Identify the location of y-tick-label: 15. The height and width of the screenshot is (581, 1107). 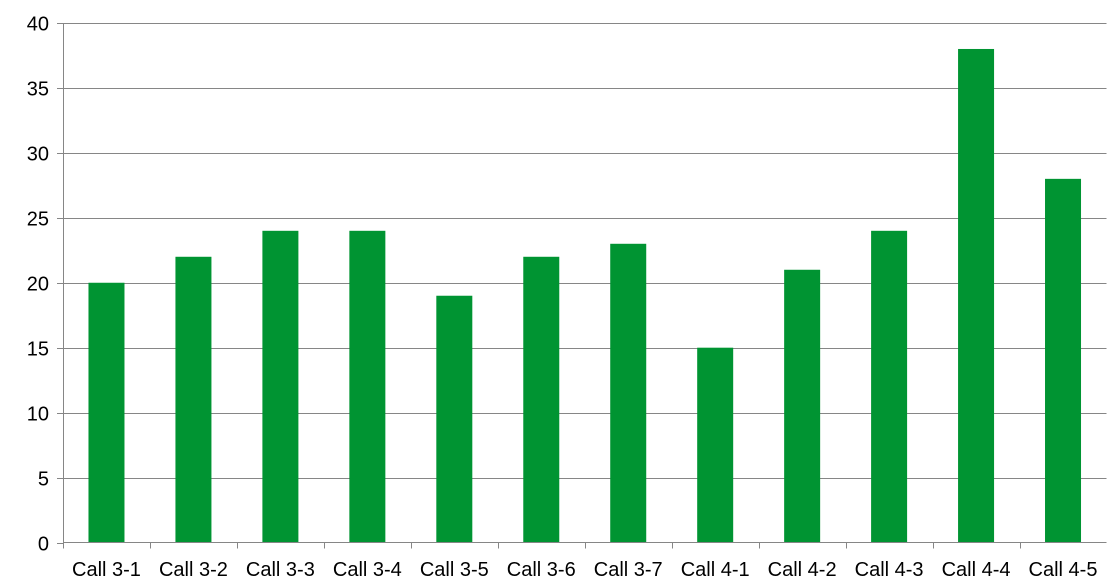
(38, 350).